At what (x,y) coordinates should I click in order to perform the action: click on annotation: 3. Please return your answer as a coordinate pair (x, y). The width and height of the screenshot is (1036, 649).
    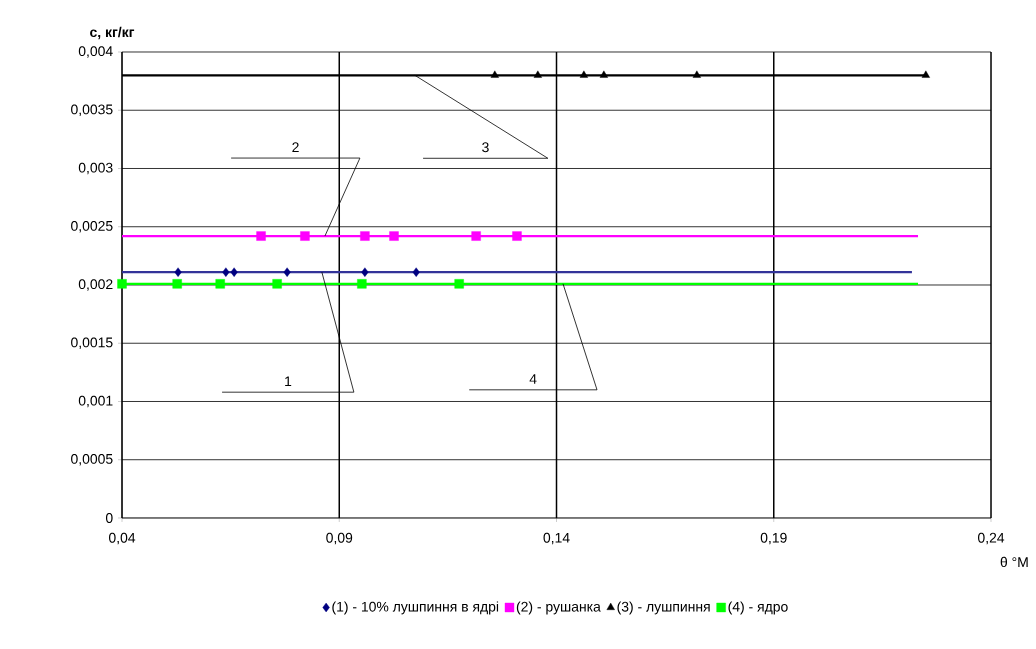
    Looking at the image, I should click on (485, 147).